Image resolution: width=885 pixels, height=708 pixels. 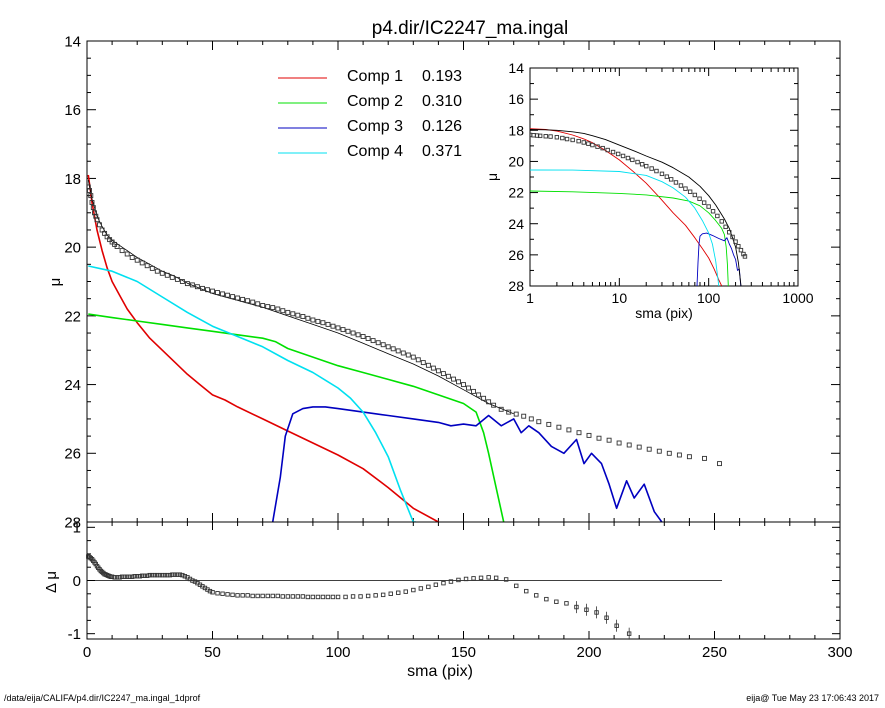 I want to click on y-tick-label: 24, so click(x=516, y=224).